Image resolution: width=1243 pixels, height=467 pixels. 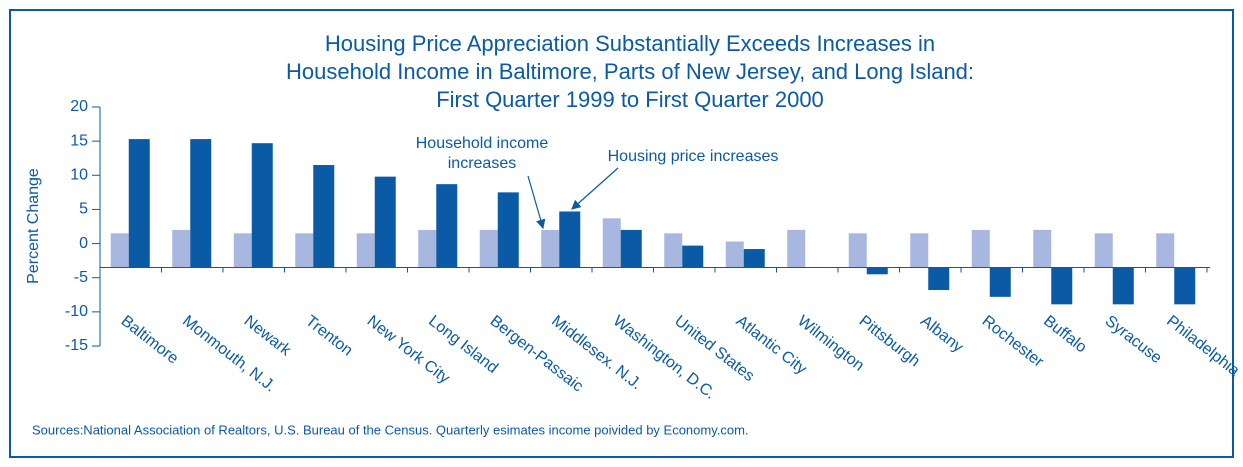 What do you see at coordinates (482, 143) in the screenshot?
I see `annotation: Household income` at bounding box center [482, 143].